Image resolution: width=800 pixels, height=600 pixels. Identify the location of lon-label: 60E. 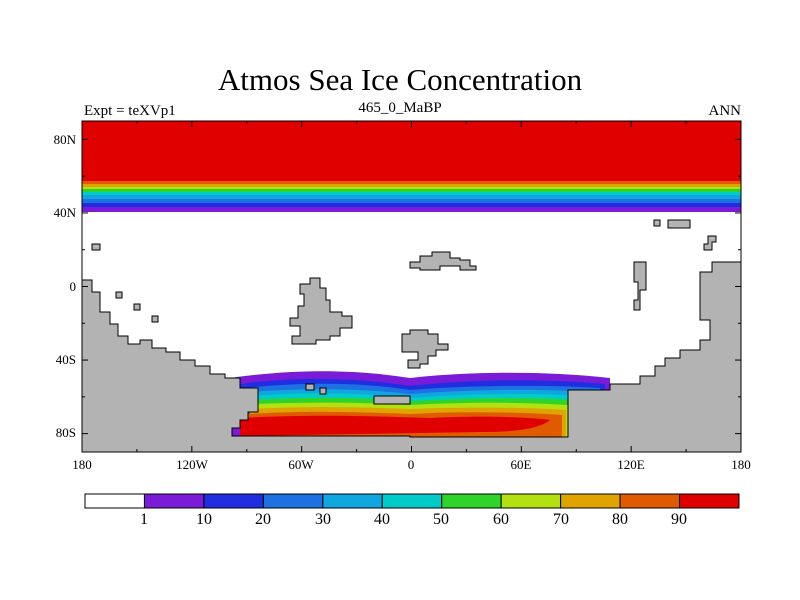
(521, 464).